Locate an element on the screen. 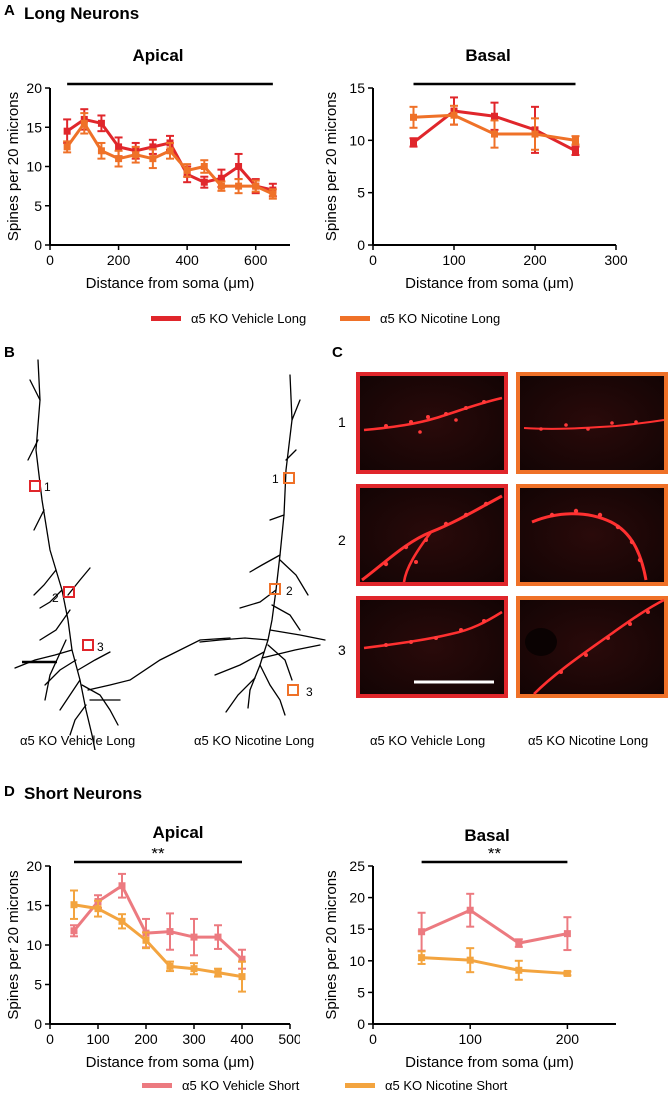 The width and height of the screenshot is (671, 1109). vehicle-site-3-label: 3 is located at coordinates (100, 647).